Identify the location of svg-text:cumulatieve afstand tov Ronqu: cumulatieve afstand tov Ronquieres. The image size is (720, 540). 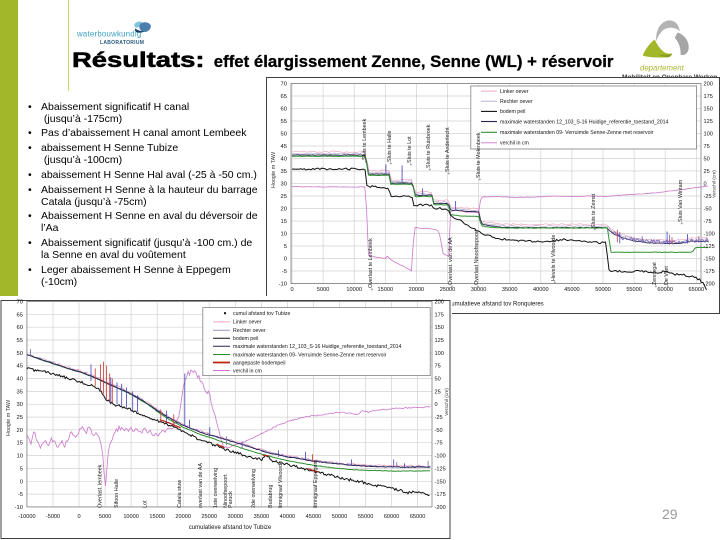
(495, 305).